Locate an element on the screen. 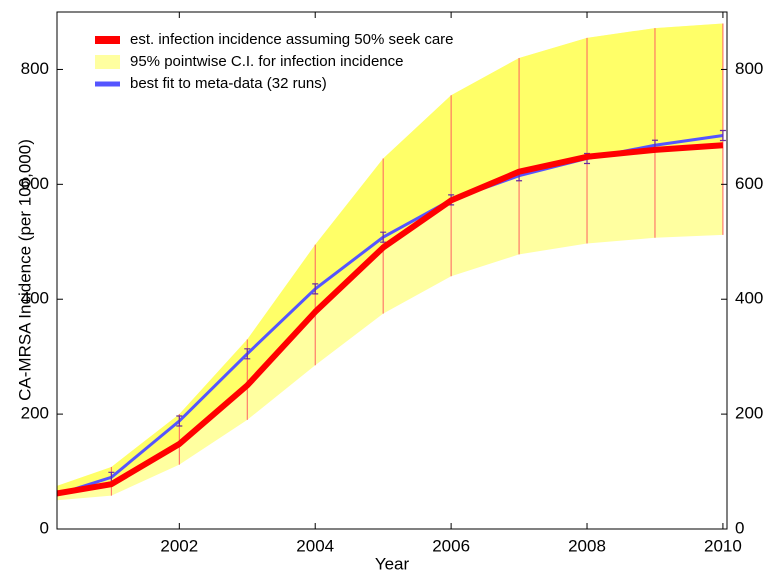  y2-tick-label: 600 is located at coordinates (749, 183).